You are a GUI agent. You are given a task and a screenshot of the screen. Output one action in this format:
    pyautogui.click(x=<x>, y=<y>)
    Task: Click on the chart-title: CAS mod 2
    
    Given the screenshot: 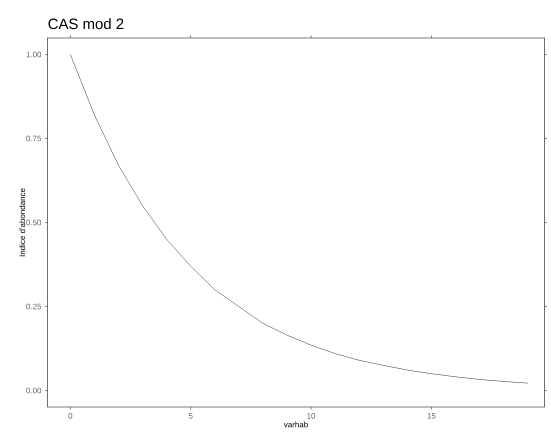 What is the action you would take?
    pyautogui.click(x=86, y=24)
    